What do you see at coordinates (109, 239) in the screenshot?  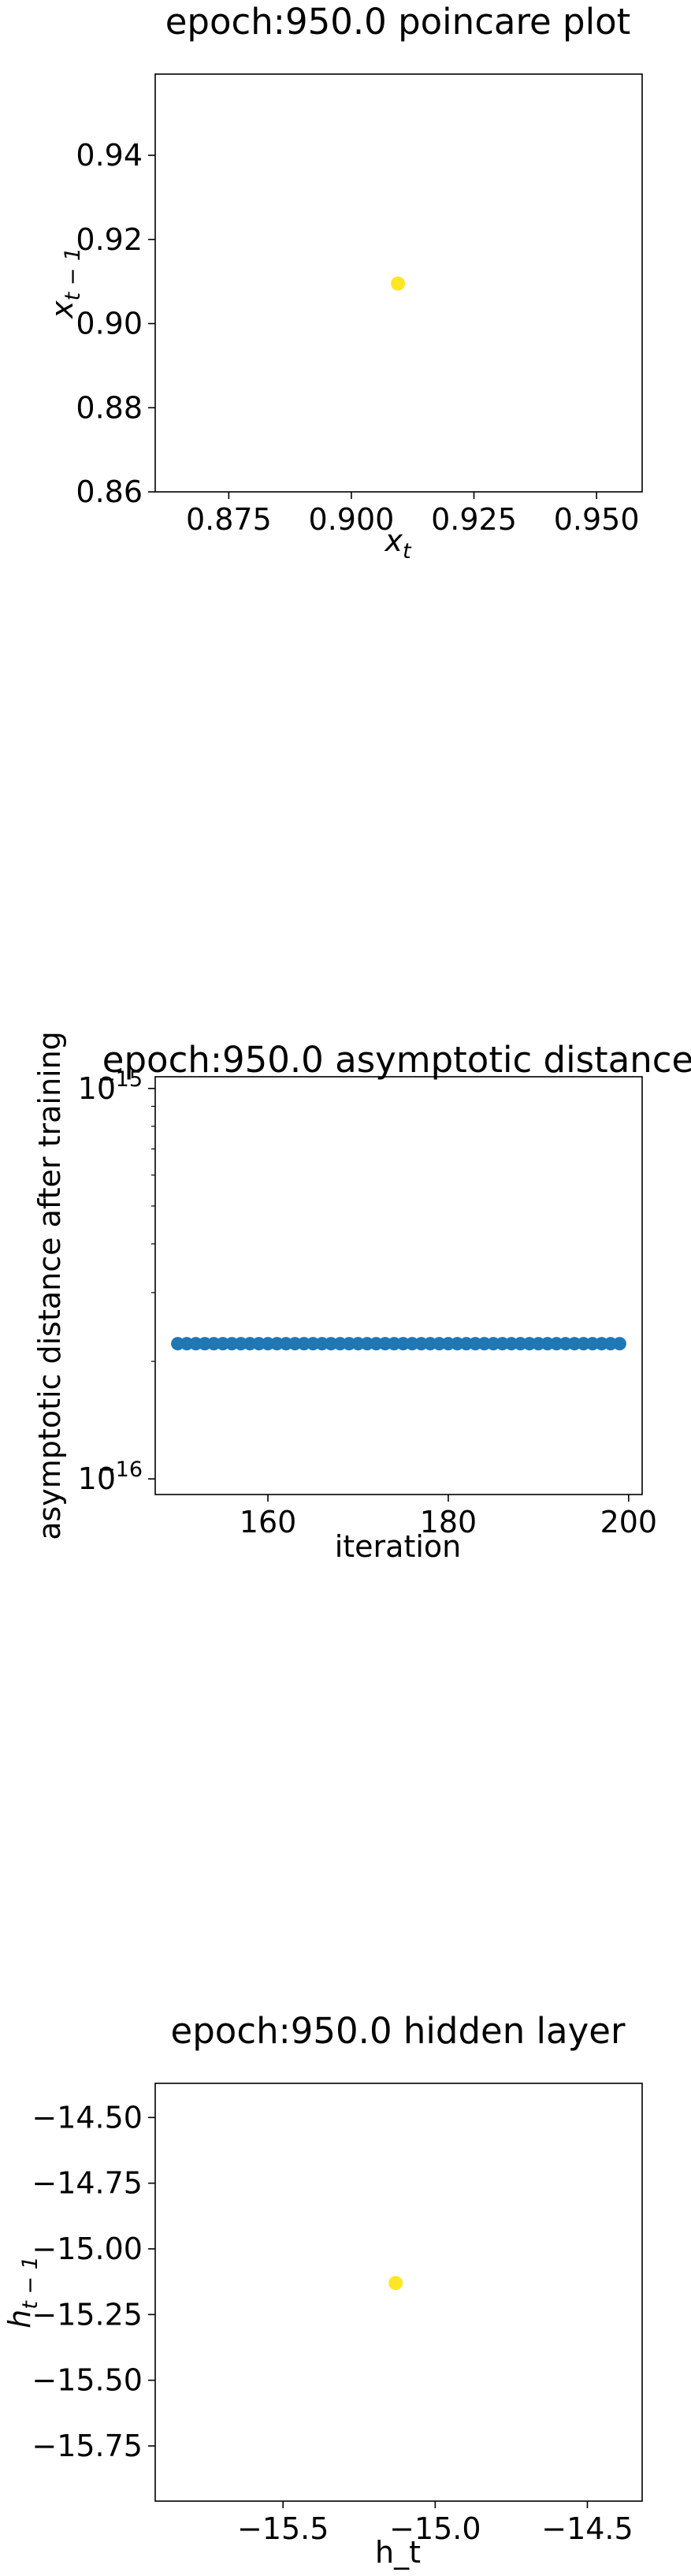 I see `y-tick-label: 0.92` at bounding box center [109, 239].